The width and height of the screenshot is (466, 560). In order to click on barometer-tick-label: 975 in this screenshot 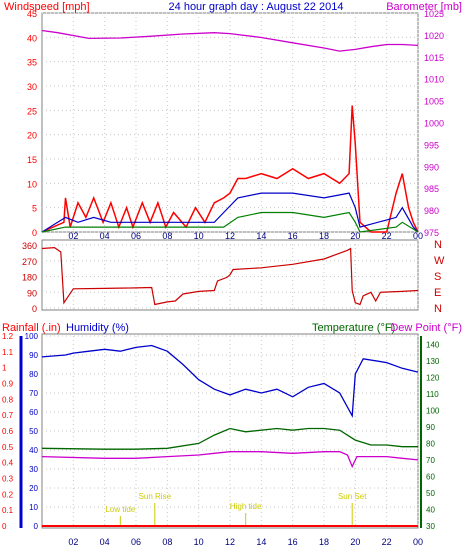, I will do `click(431, 233)`.